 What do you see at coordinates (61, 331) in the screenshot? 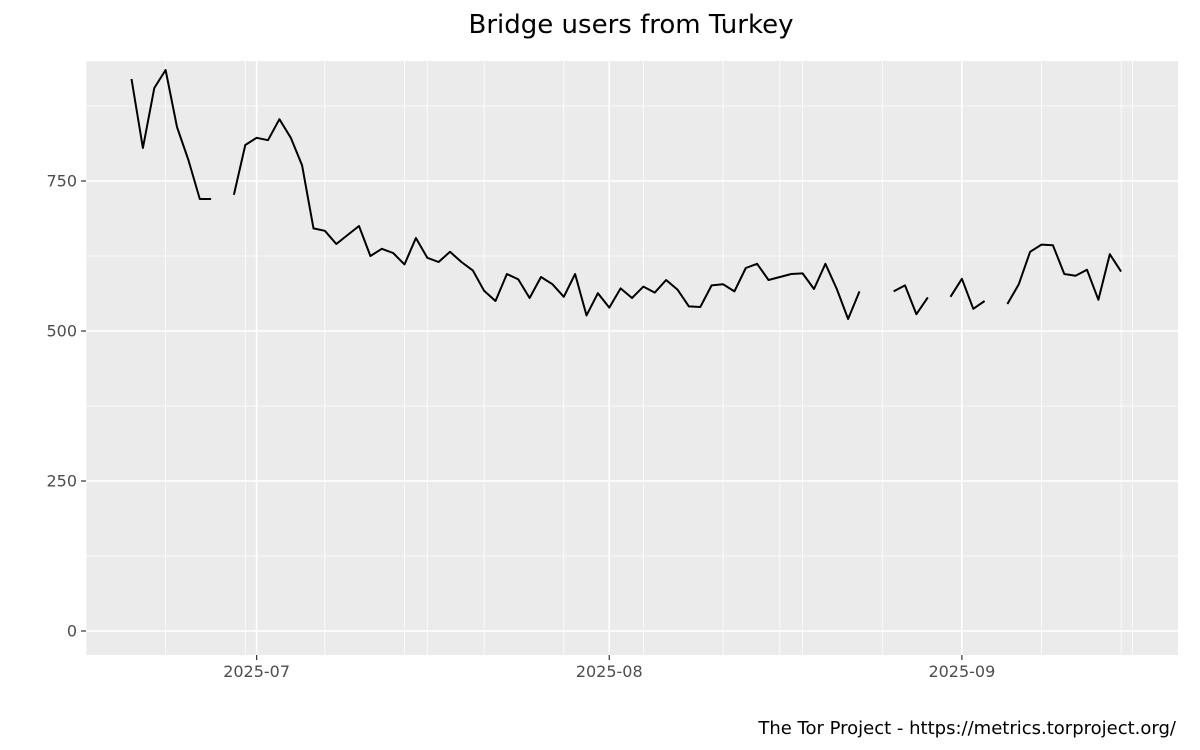
I see `y-tick-label: 500` at bounding box center [61, 331].